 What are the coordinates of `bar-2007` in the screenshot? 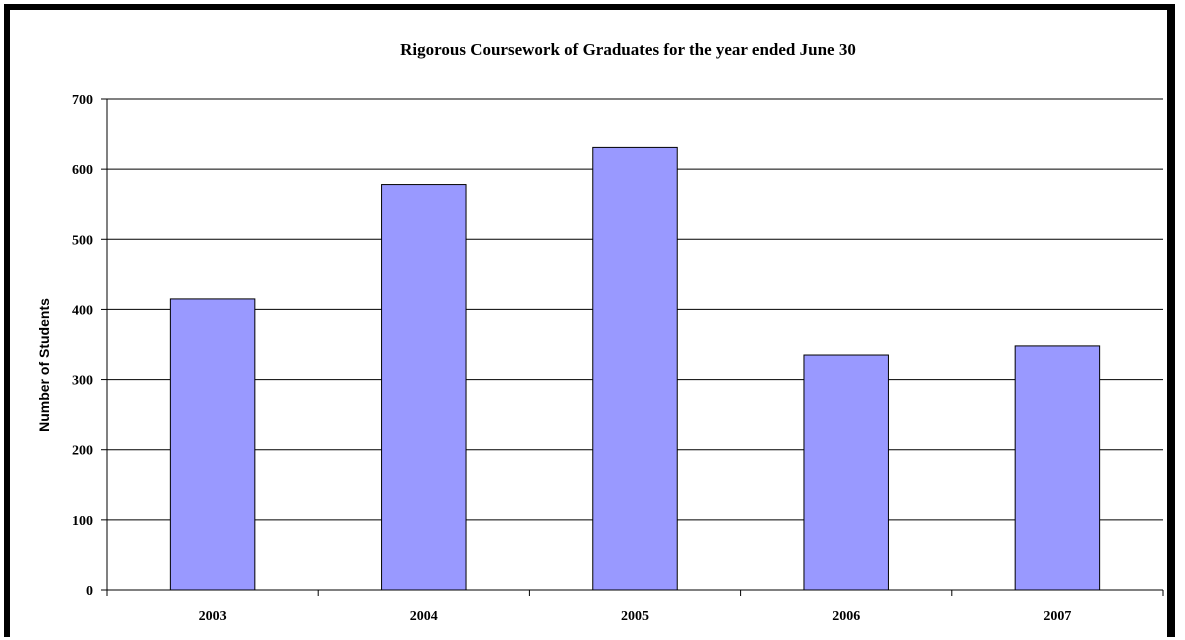 It's located at (1057, 468).